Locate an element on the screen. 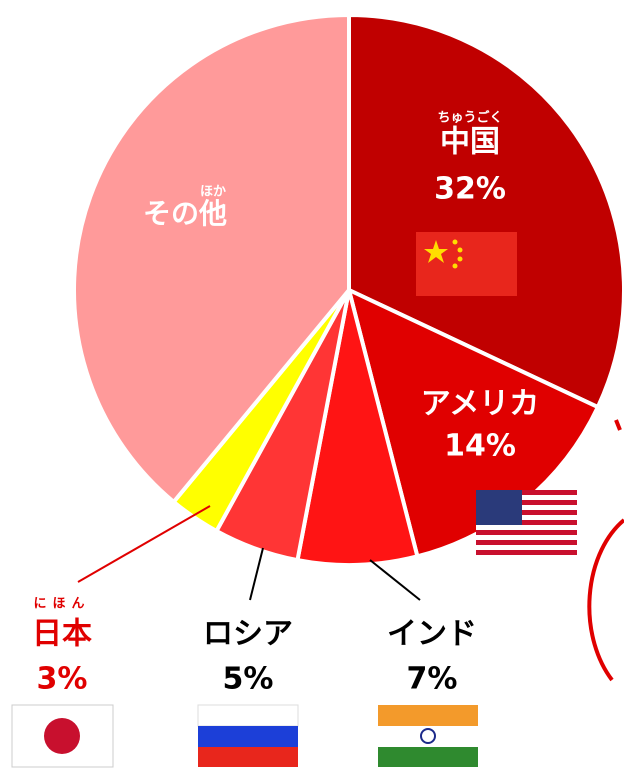 This screenshot has width=624, height=773. category-label: ロシア is located at coordinates (248, 634).